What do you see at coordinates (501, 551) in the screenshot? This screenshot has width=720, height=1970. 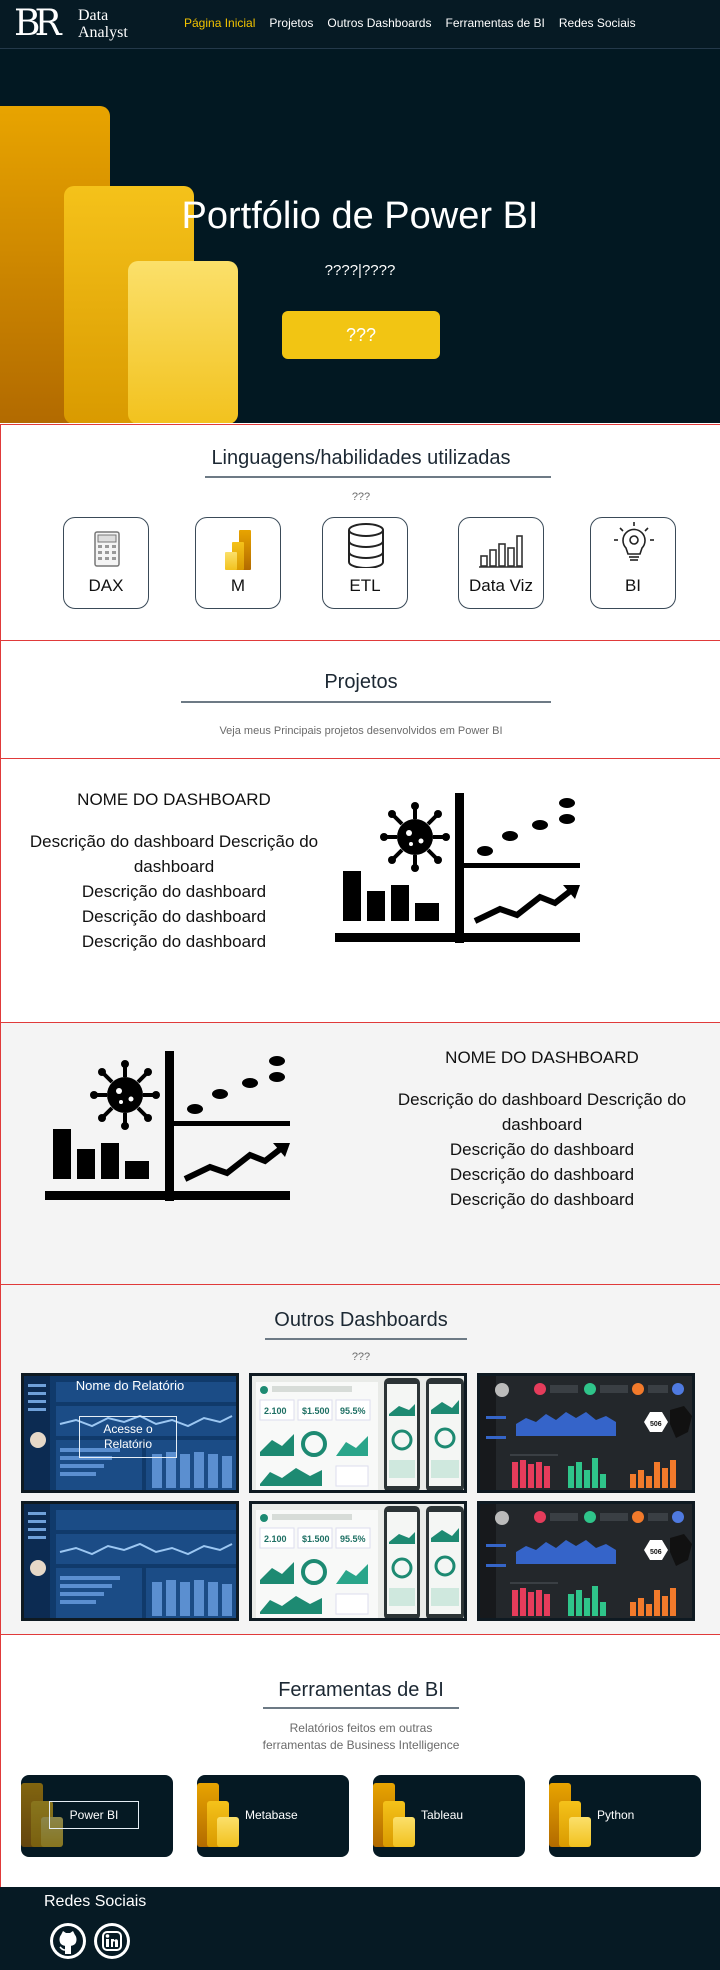 I see `bar-chart-icon` at bounding box center [501, 551].